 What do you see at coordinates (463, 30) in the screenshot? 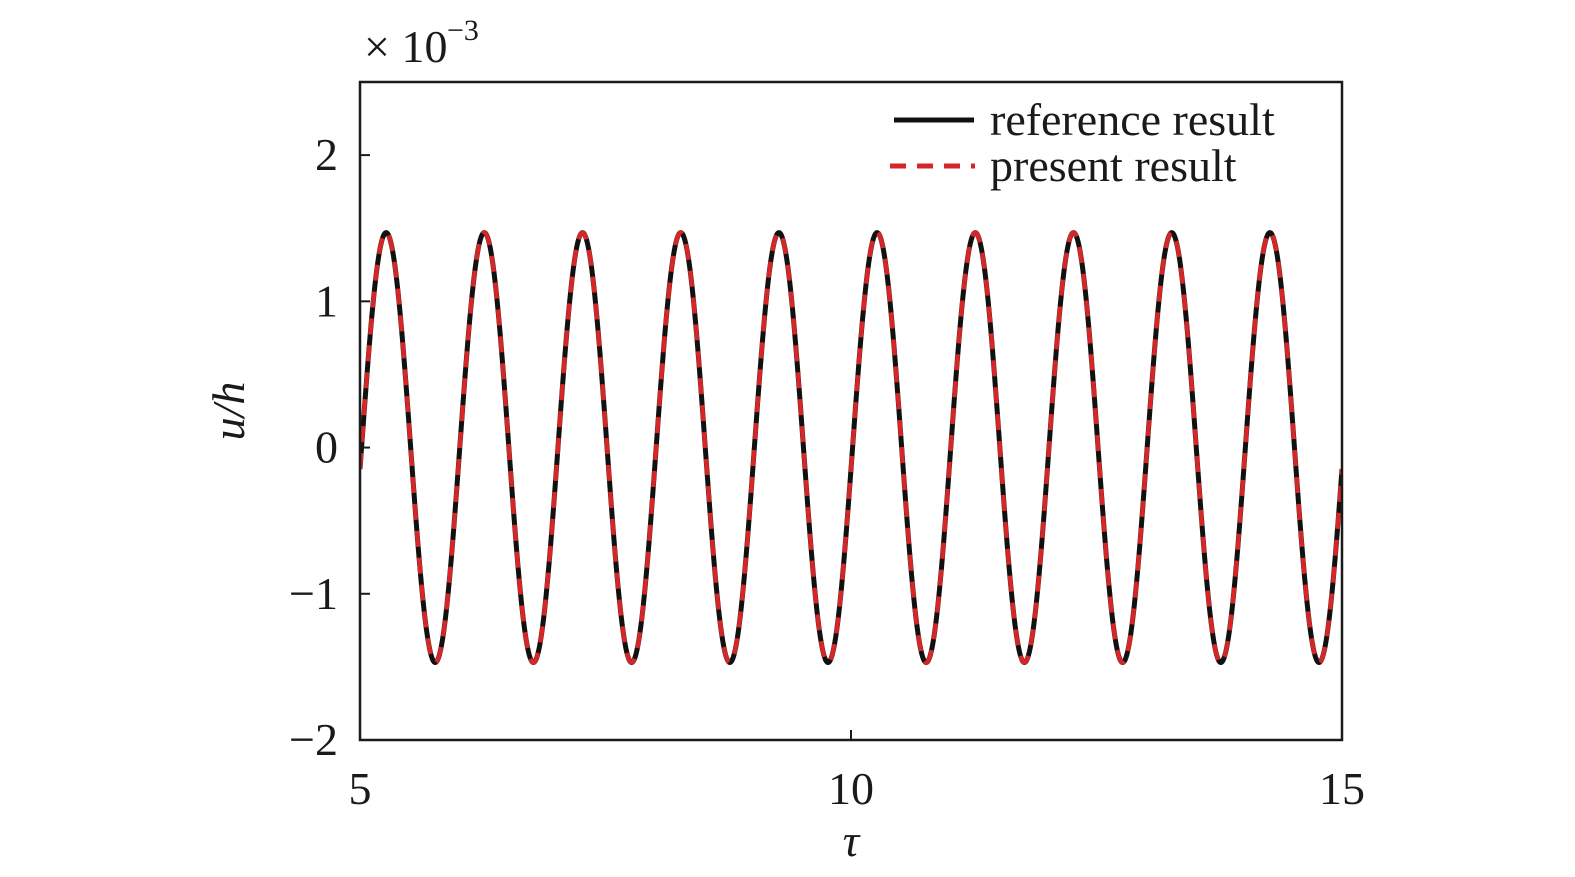
I see `y-axis-exponent-power: −3` at bounding box center [463, 30].